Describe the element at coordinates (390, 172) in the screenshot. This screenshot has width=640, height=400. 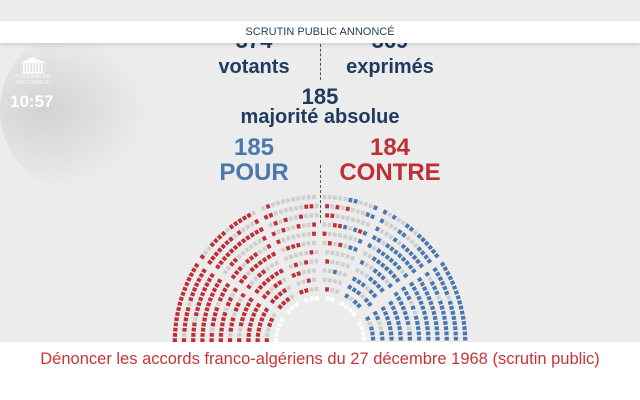
I see `contre-label: CONTRE` at that location.